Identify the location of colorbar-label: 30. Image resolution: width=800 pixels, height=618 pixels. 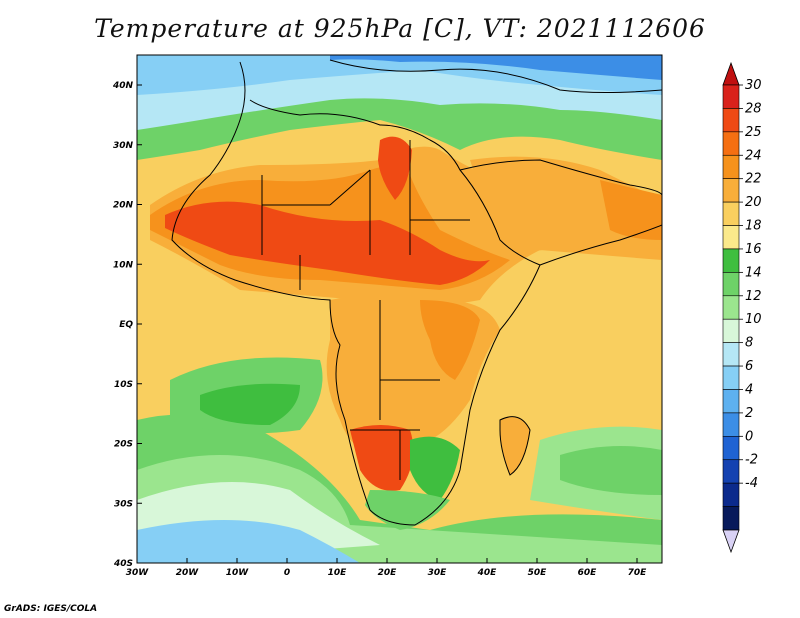
(753, 85).